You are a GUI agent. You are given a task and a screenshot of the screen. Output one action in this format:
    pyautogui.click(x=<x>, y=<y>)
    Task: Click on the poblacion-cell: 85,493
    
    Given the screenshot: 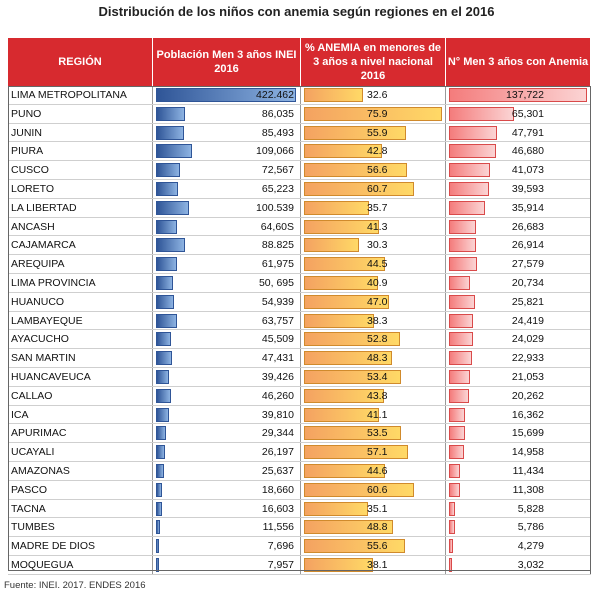 What is the action you would take?
    pyautogui.click(x=227, y=132)
    